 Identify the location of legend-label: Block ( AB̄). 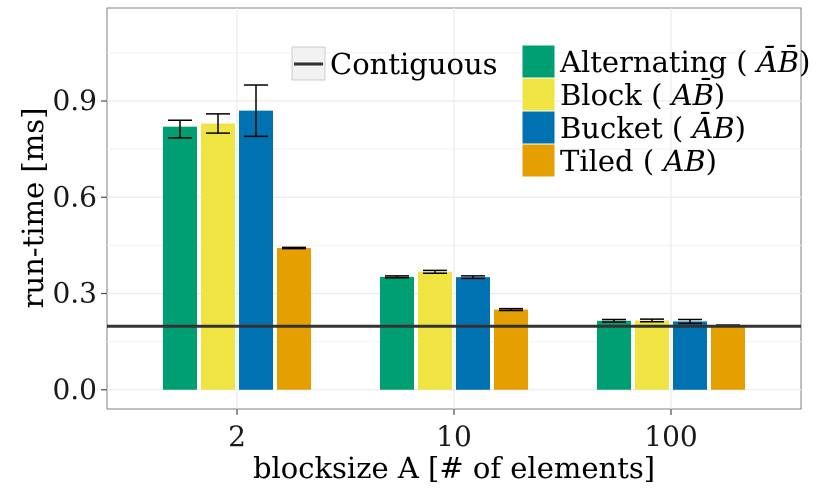
(642, 94).